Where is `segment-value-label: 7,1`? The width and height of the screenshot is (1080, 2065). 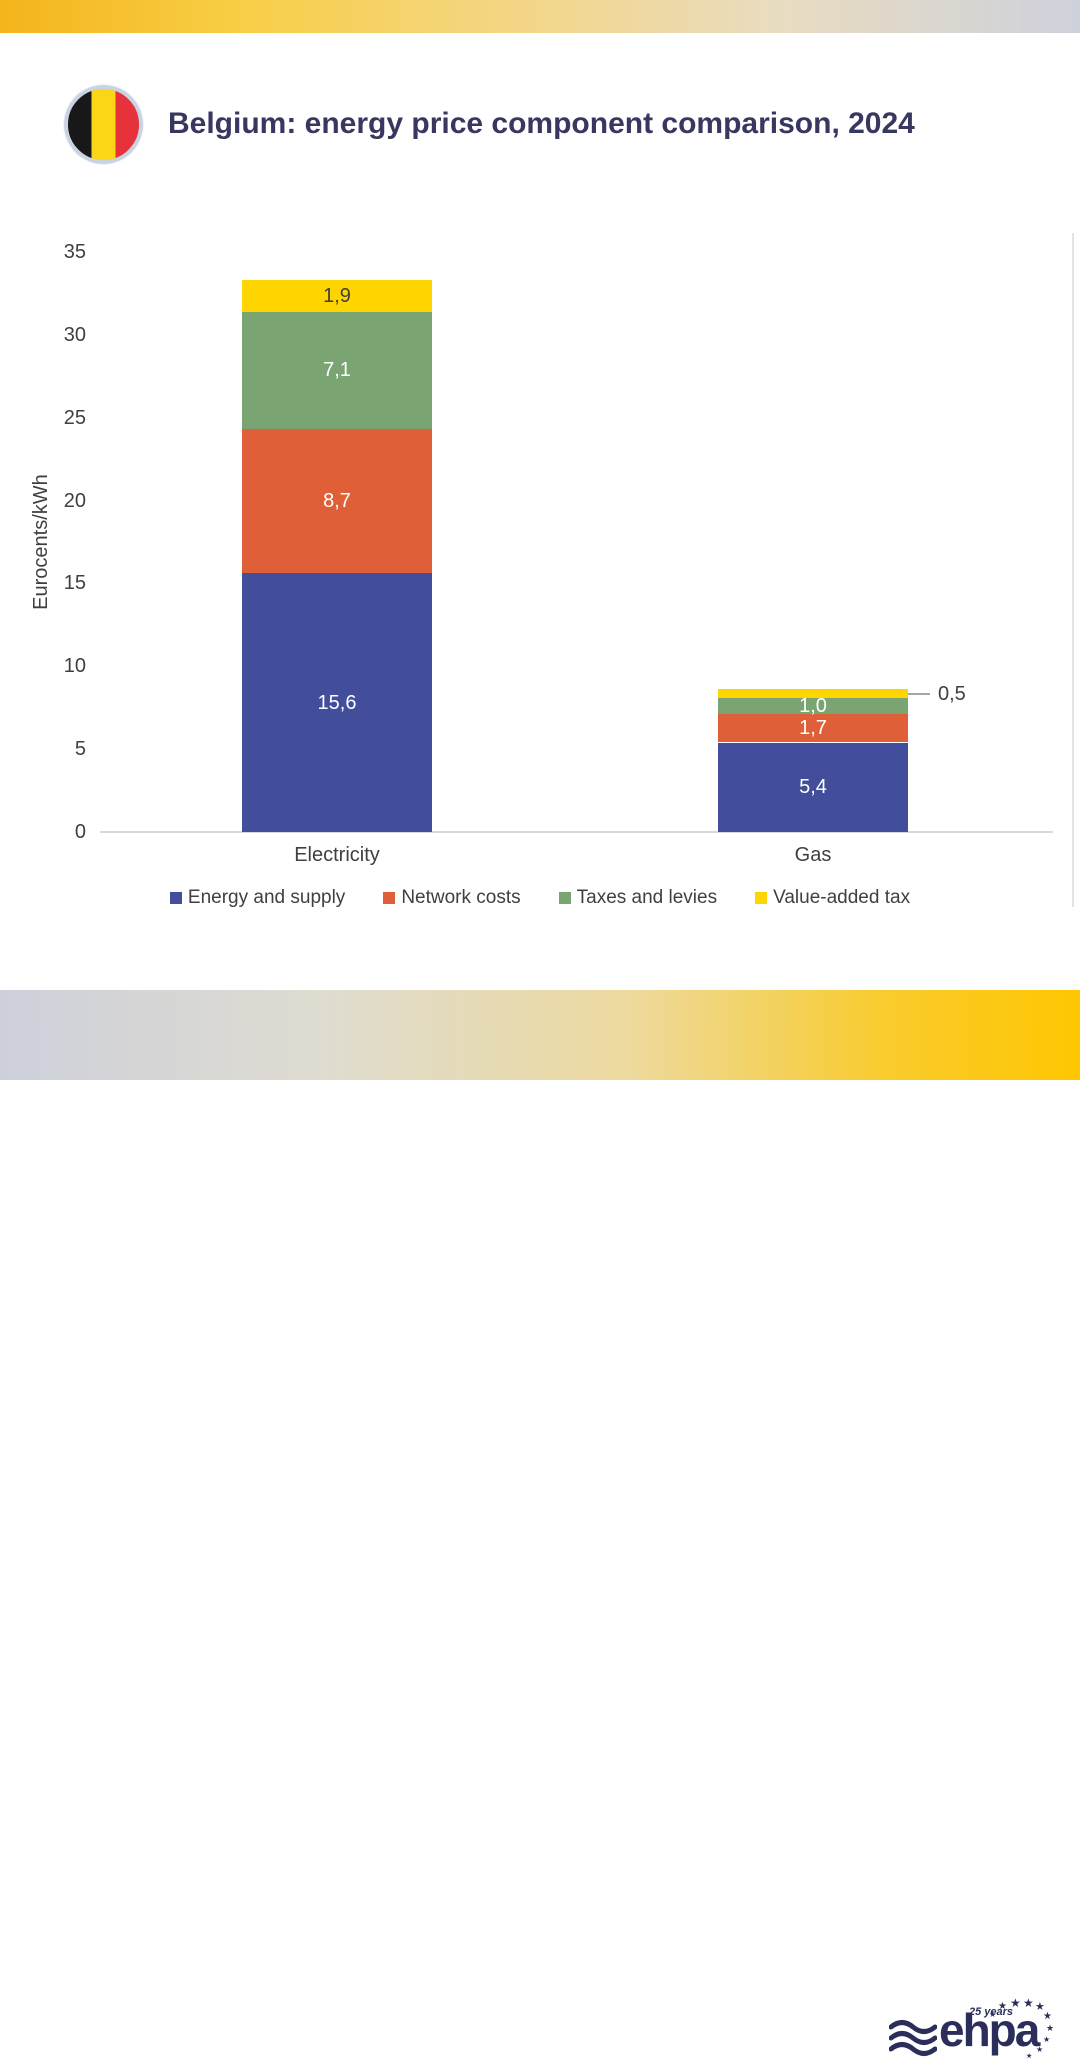
segment-value-label: 7,1 is located at coordinates (337, 370).